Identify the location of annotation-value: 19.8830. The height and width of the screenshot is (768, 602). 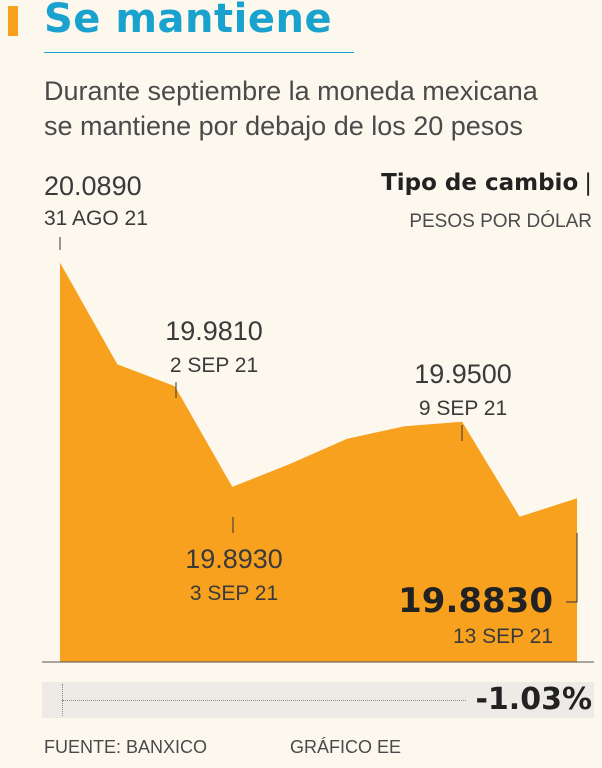
(475, 601).